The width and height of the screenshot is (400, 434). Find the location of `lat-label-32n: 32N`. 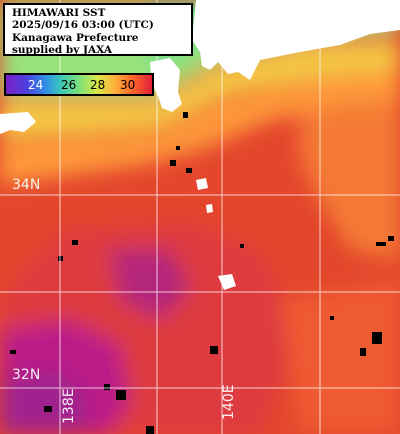

lat-label-32n: 32N is located at coordinates (26, 375).